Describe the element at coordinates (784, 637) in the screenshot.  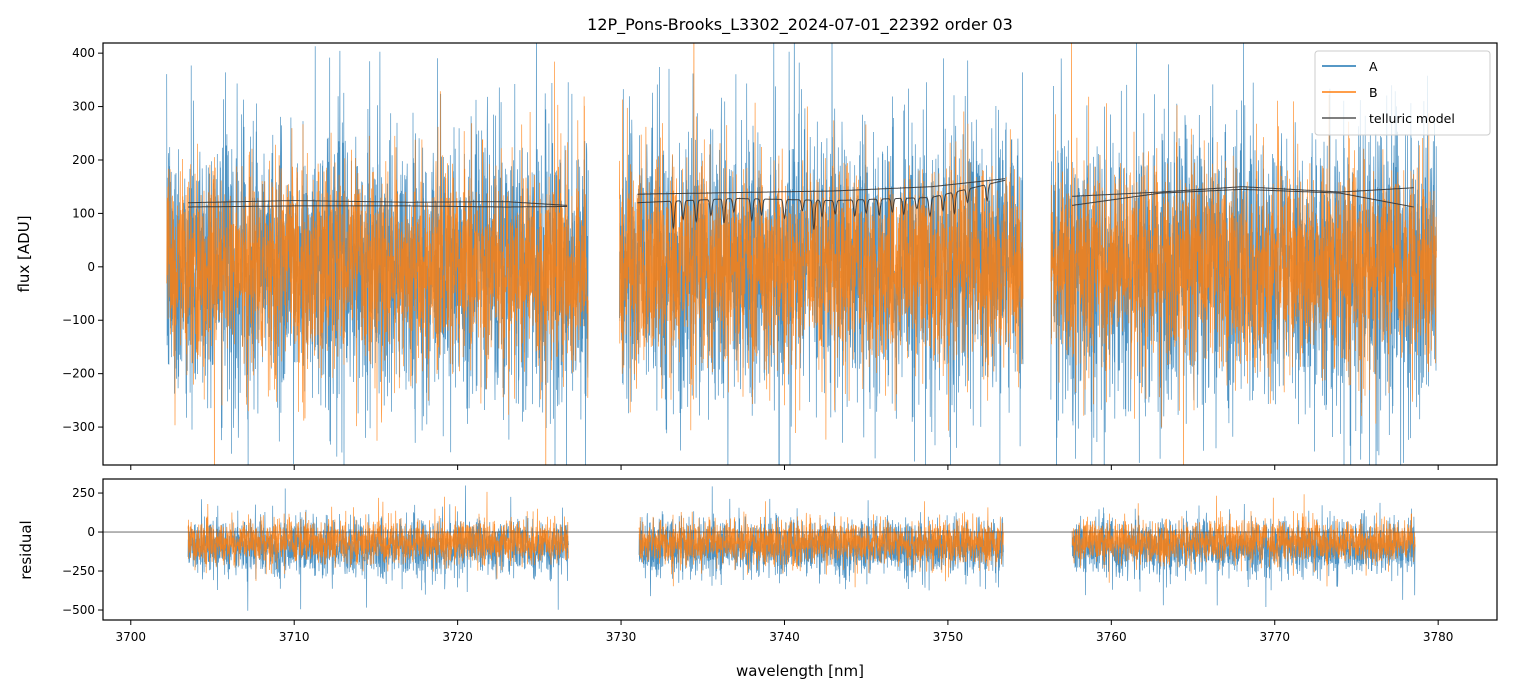
I see `x-tick-label: 3740` at that location.